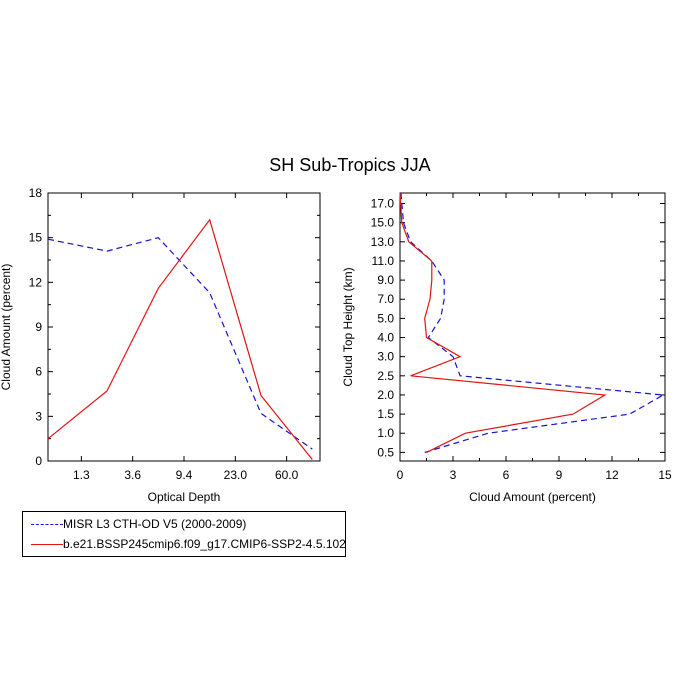 This screenshot has height=700, width=700. What do you see at coordinates (559, 475) in the screenshot?
I see `x-tick-label: 9` at bounding box center [559, 475].